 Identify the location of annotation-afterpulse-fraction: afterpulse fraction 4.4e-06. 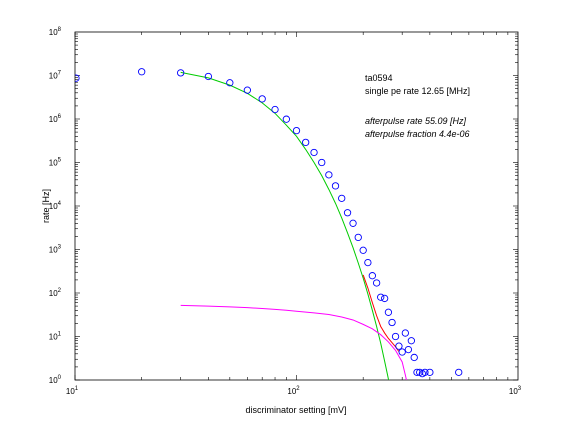
(417, 134).